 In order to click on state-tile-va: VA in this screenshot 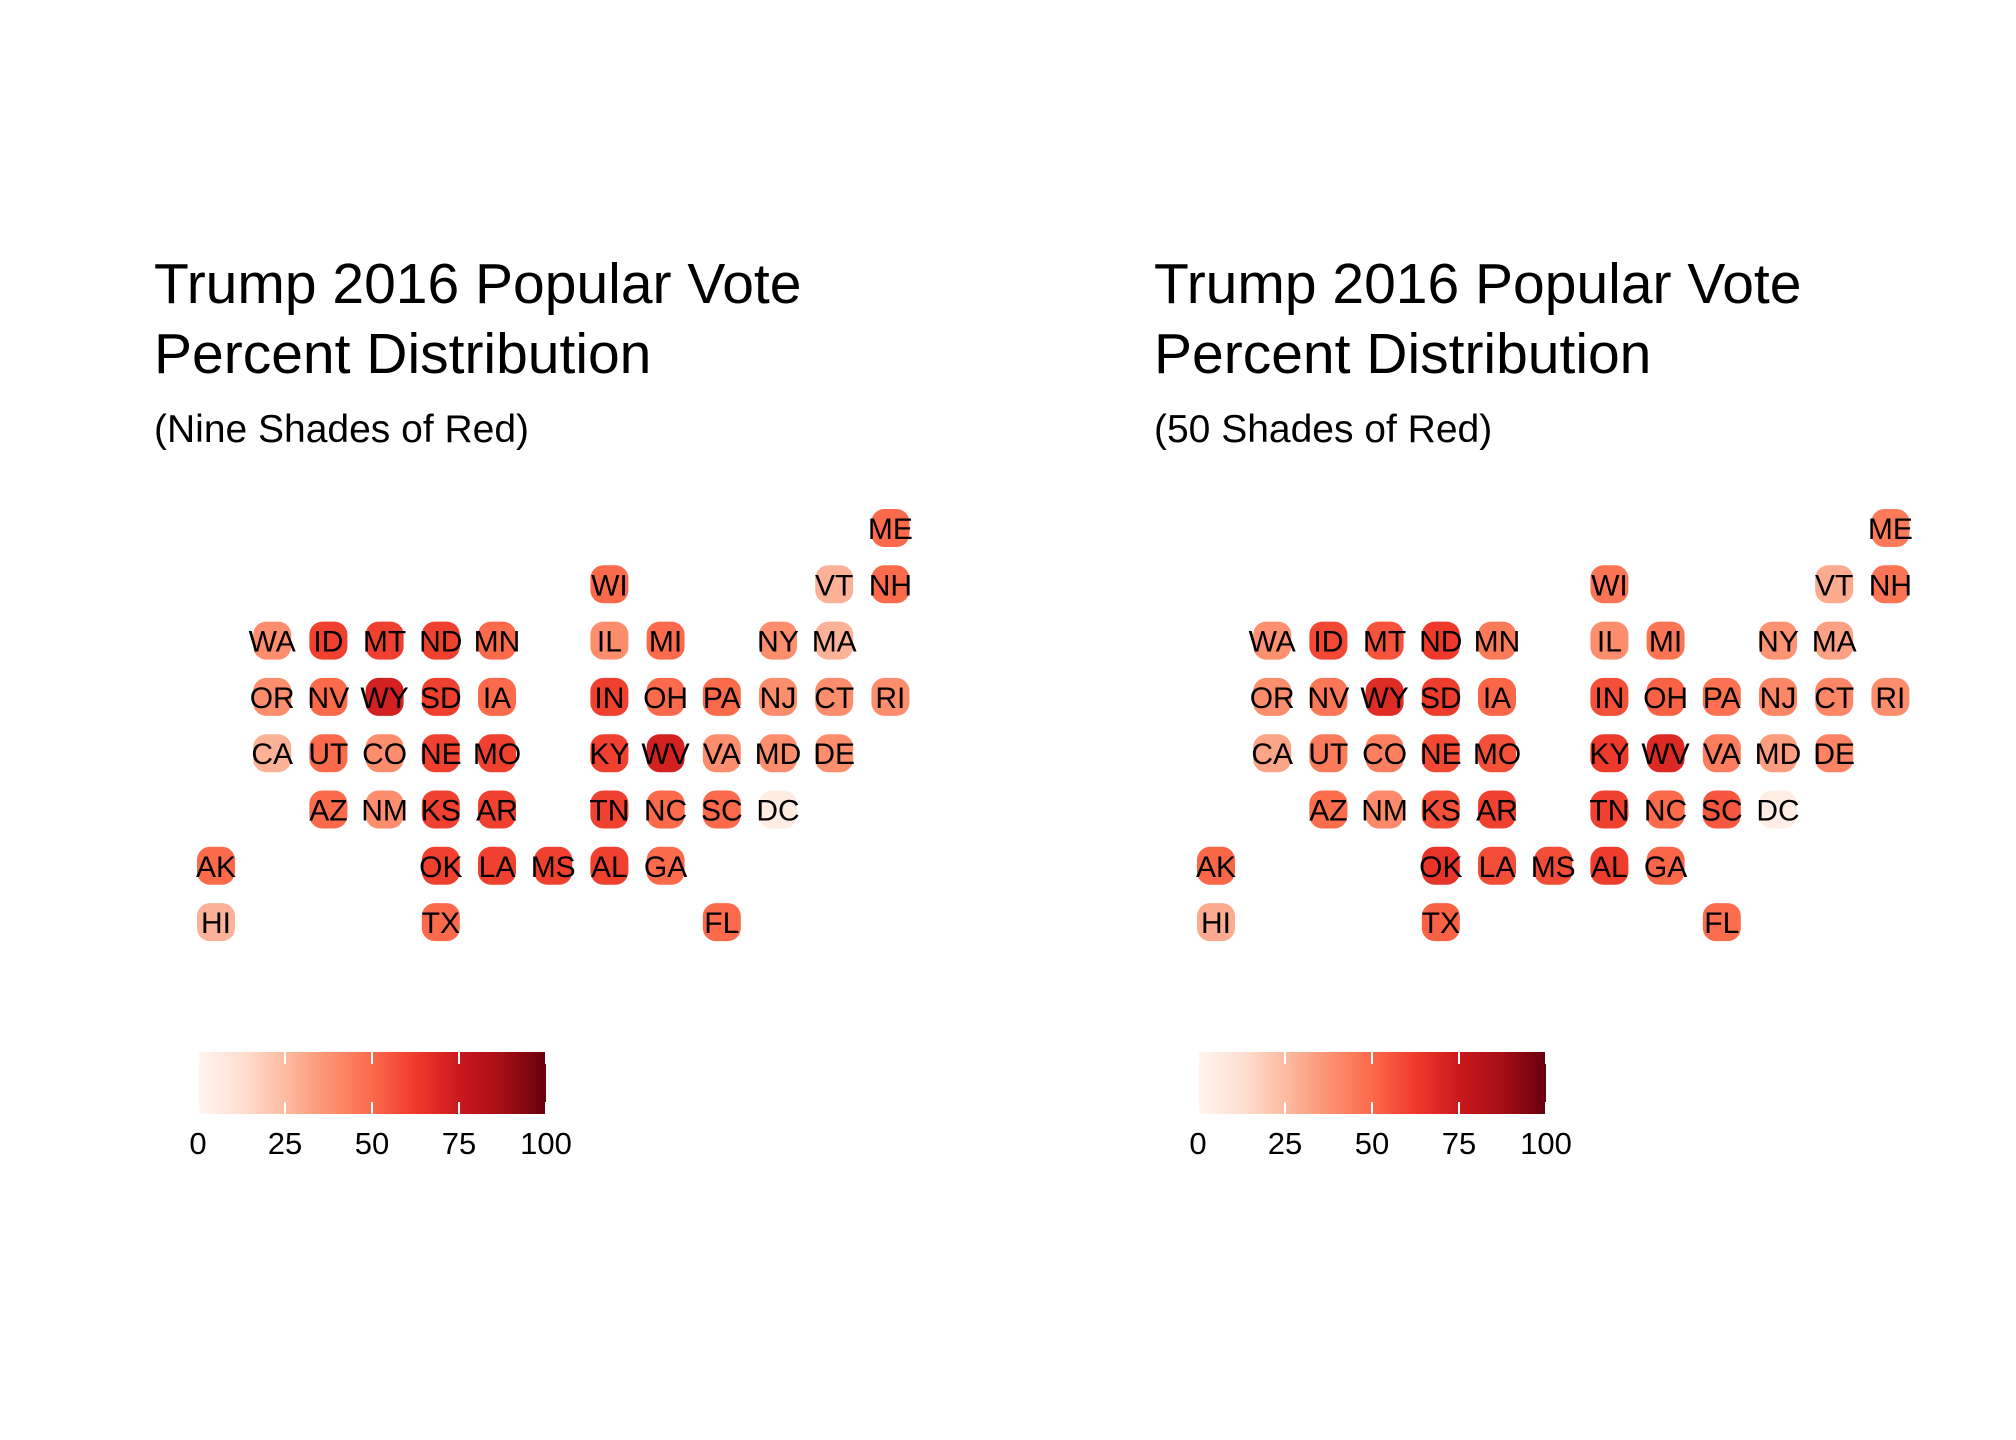, I will do `click(1721, 753)`.